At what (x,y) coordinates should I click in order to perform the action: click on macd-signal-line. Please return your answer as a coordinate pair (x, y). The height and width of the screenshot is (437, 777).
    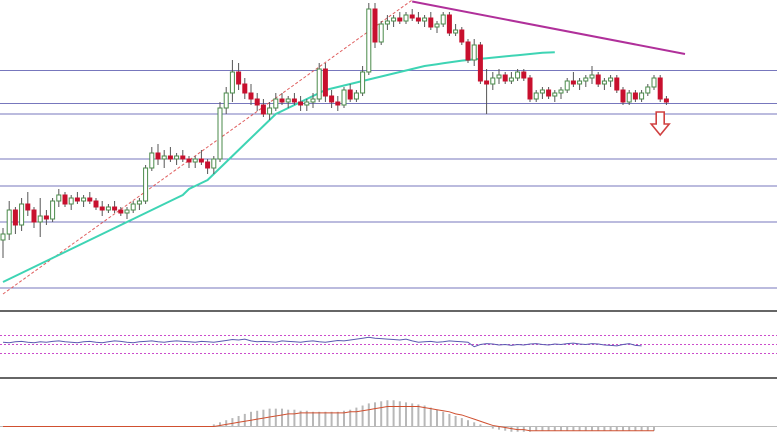
    Looking at the image, I should click on (328, 419).